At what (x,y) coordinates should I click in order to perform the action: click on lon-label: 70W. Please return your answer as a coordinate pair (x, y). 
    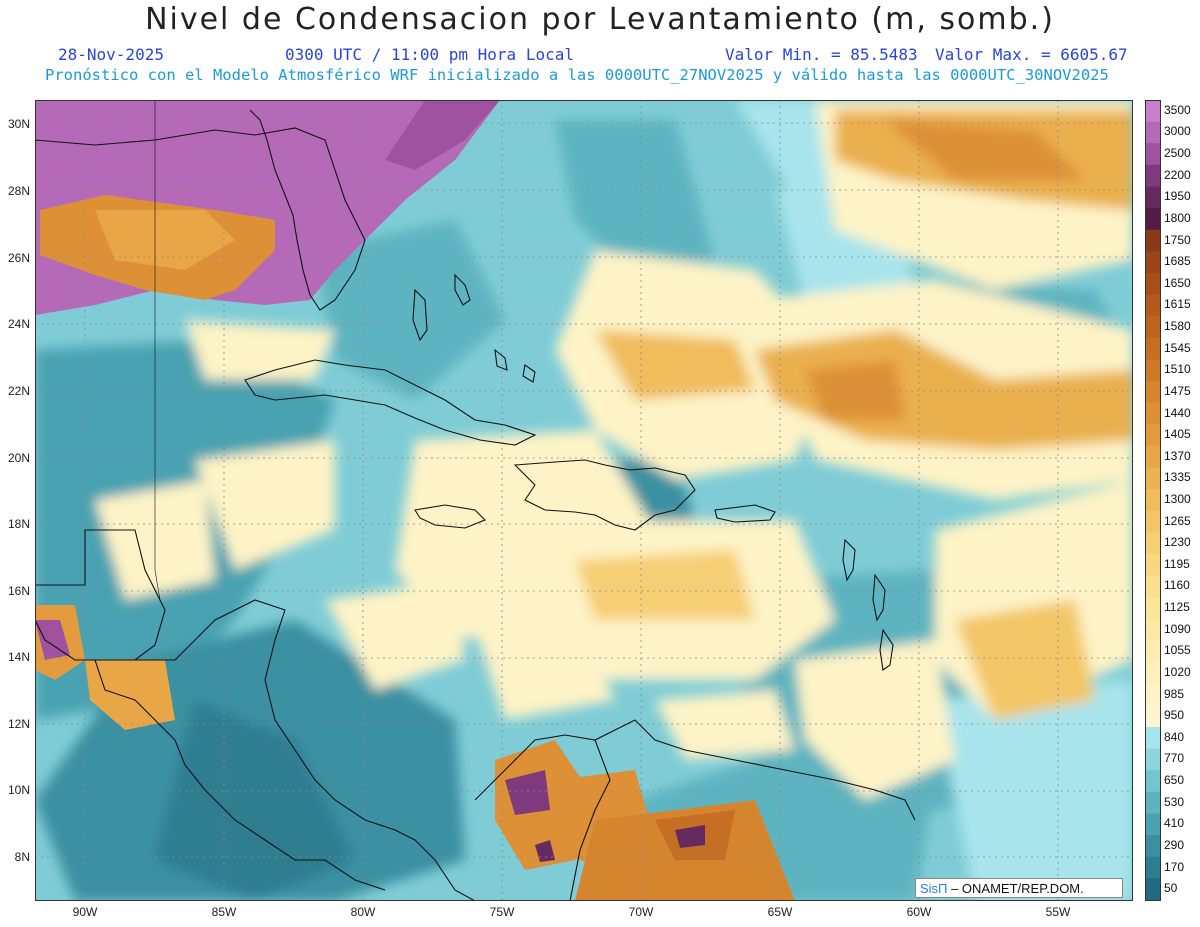
    Looking at the image, I should click on (641, 912).